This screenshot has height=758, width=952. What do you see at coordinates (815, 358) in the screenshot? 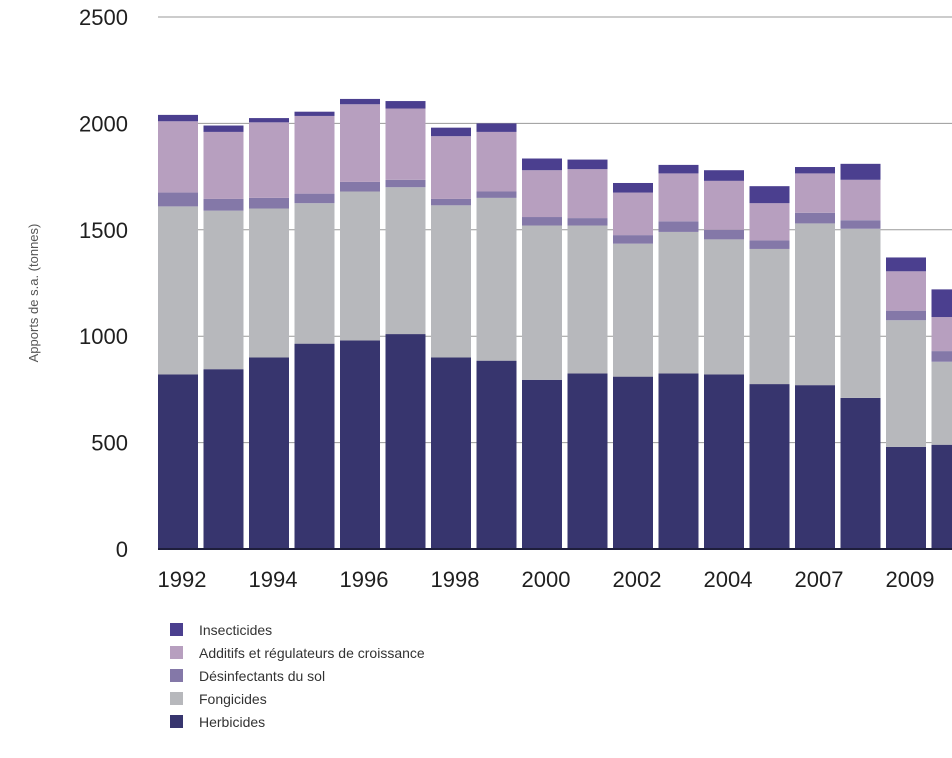
I see `bar-stack-2007` at bounding box center [815, 358].